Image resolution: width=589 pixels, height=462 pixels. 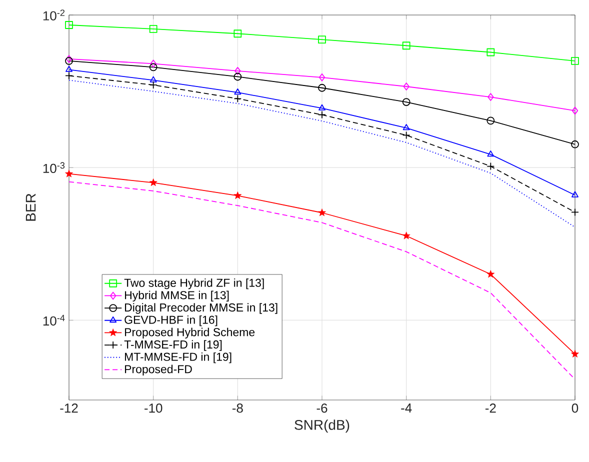 What do you see at coordinates (178, 358) in the screenshot?
I see `legend-label: MT-MMSE-FD in [19]` at bounding box center [178, 358].